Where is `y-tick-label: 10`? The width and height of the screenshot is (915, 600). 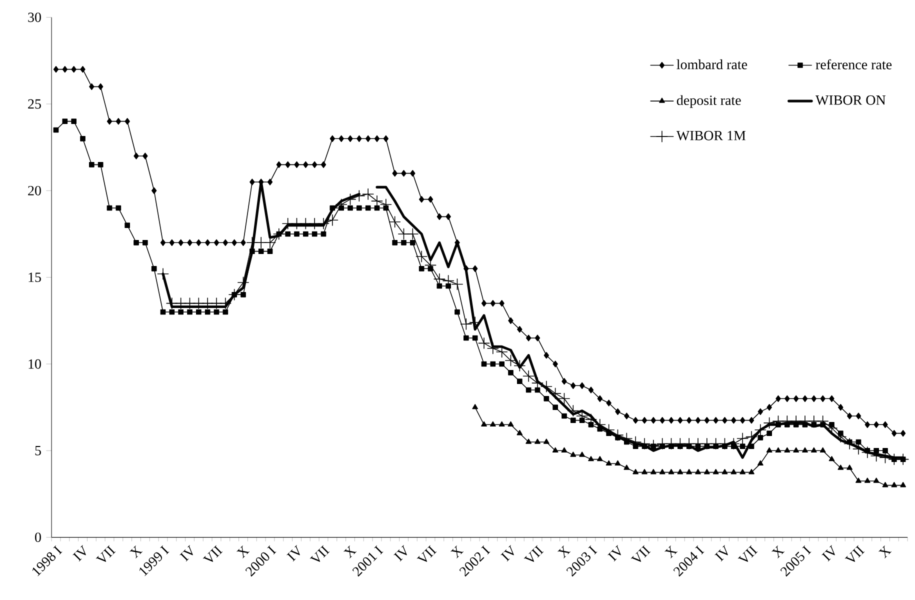 y-tick-label: 10 is located at coordinates (34, 364).